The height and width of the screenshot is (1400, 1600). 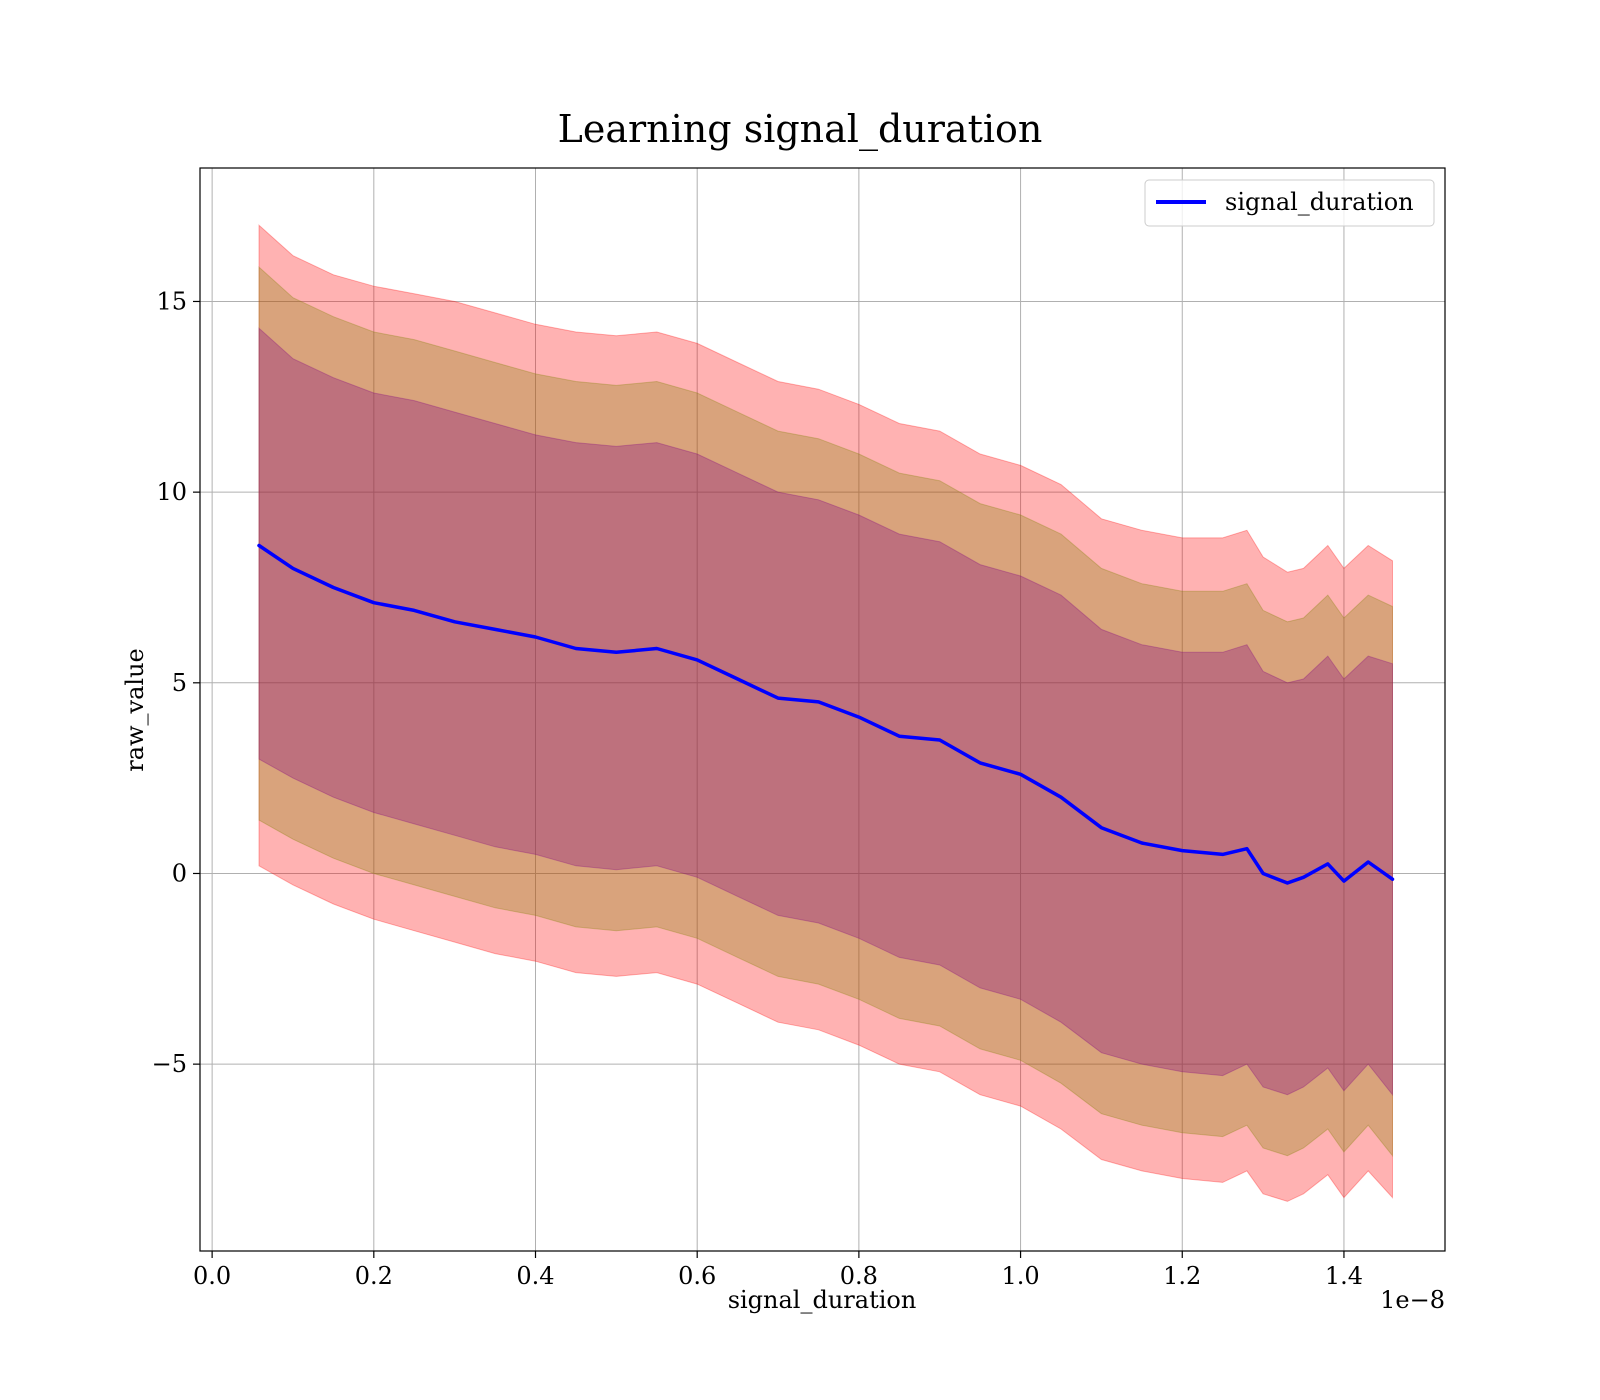 I want to click on legend: signal_duration, so click(x=1289, y=203).